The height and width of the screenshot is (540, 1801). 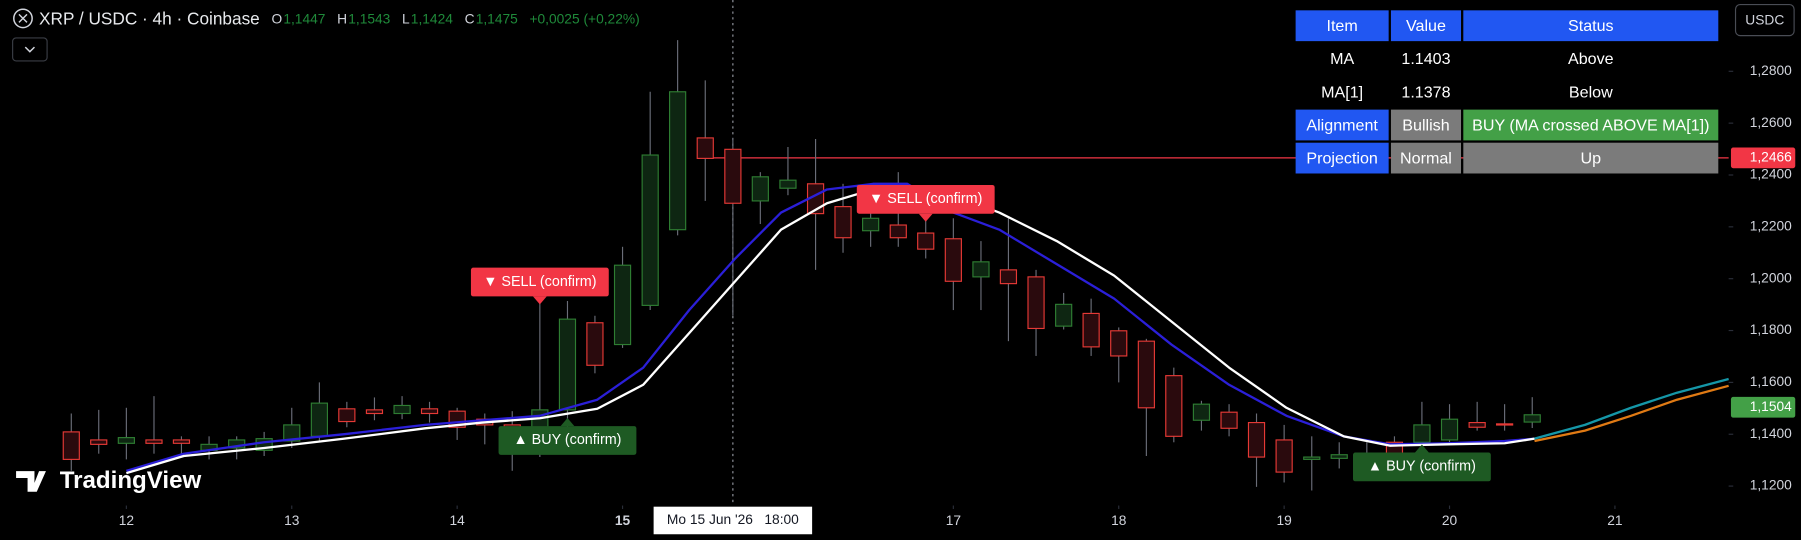 What do you see at coordinates (1631, 413) in the screenshot?
I see `ma-line` at bounding box center [1631, 413].